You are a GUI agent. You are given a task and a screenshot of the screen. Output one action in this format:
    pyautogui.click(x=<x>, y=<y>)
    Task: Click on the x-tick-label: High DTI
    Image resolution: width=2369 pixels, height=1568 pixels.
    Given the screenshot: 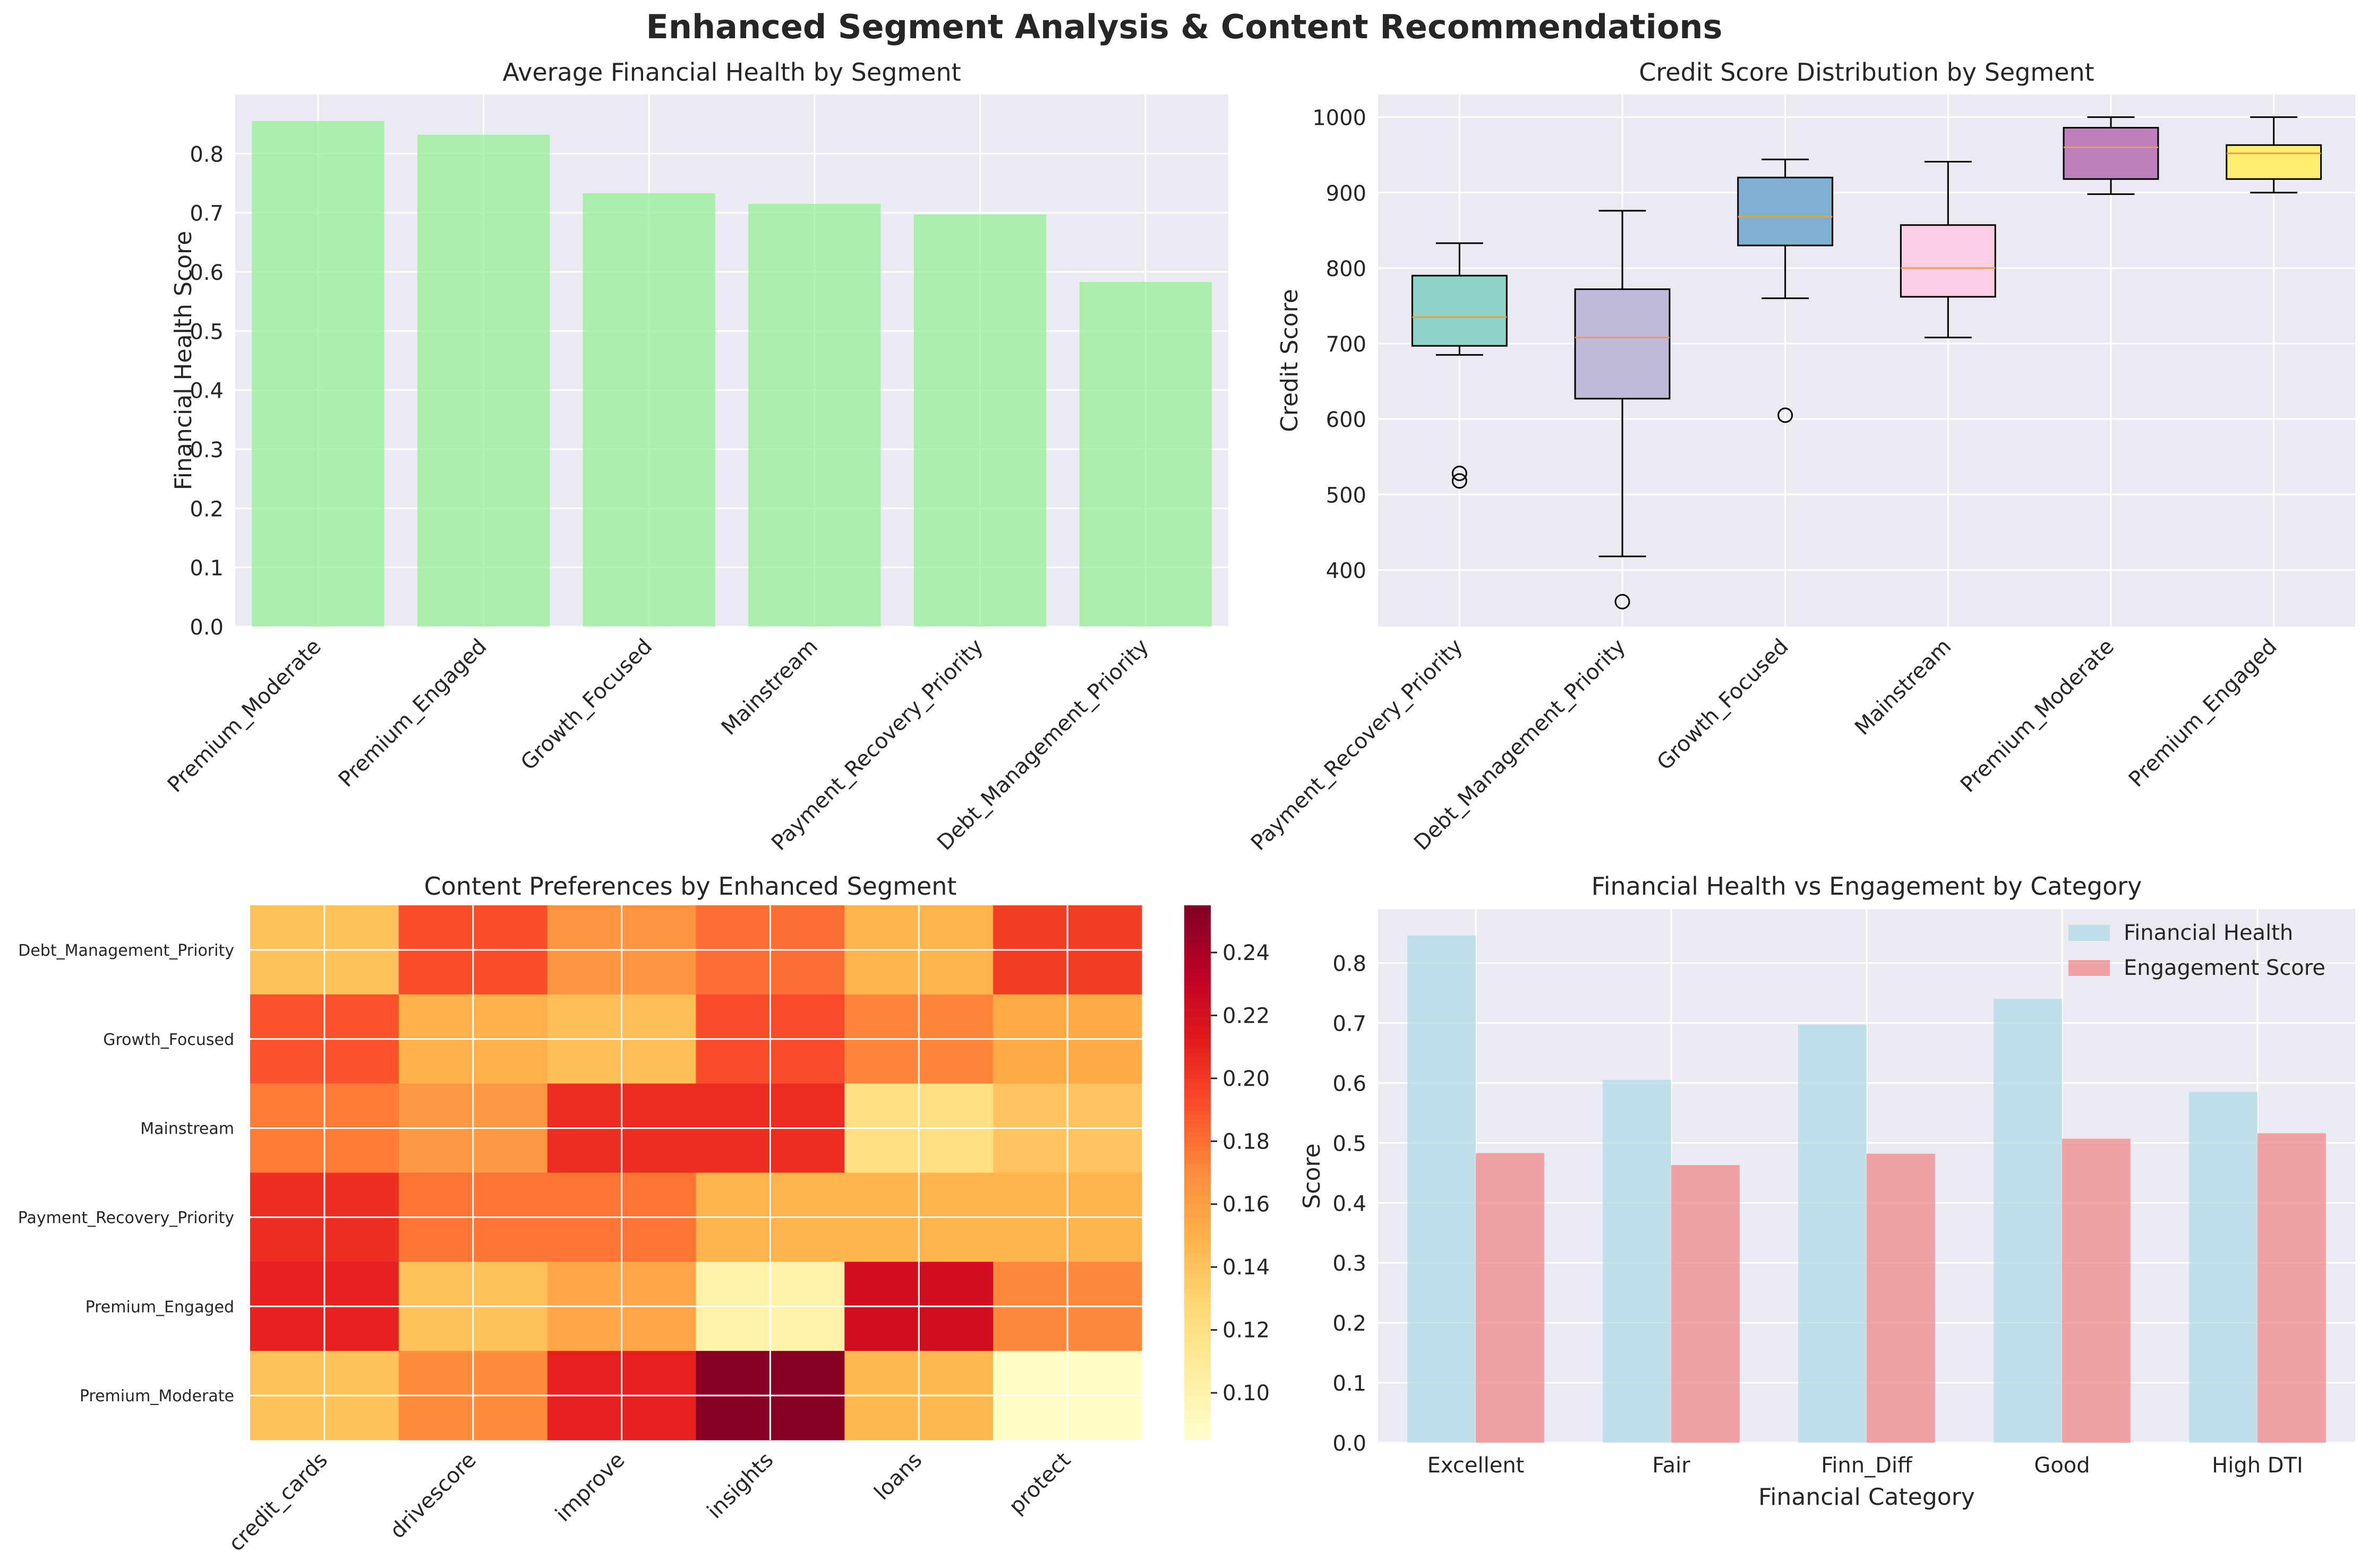 What is the action you would take?
    pyautogui.click(x=2258, y=1465)
    